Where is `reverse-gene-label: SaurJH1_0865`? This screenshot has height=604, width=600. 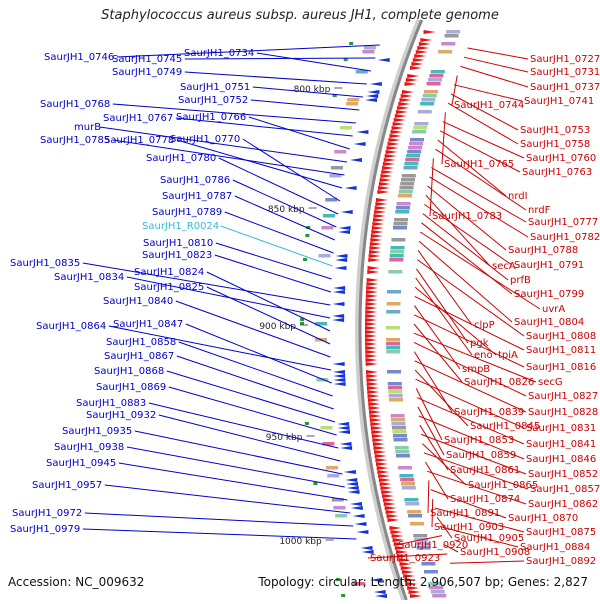 reverse-gene-label: SaurJH1_0865 is located at coordinates (503, 485).